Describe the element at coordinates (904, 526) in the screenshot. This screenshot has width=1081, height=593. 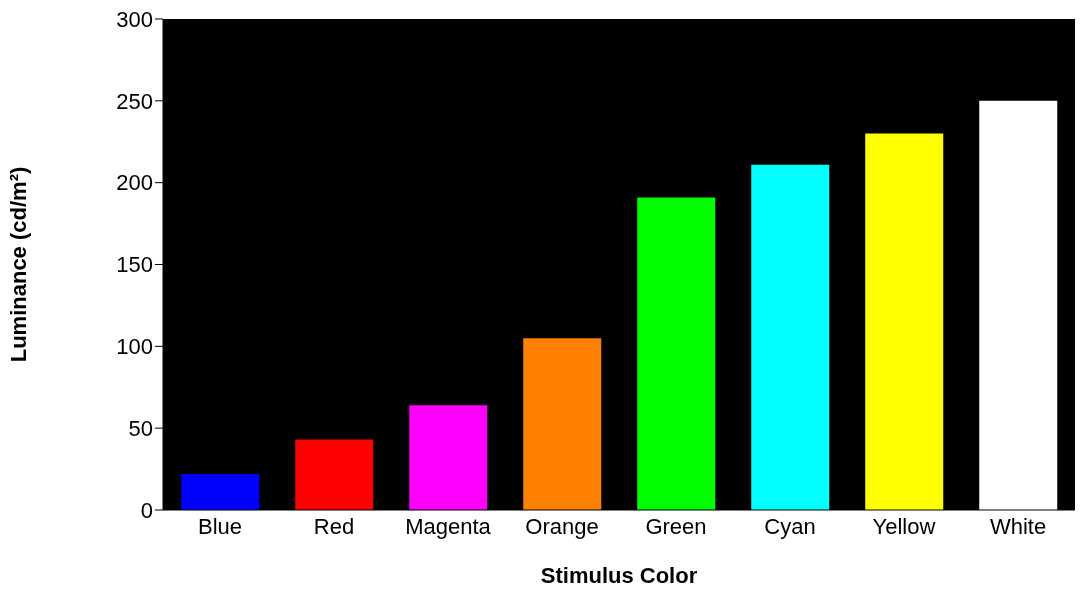
I see `x-tick-label: Yellow` at that location.